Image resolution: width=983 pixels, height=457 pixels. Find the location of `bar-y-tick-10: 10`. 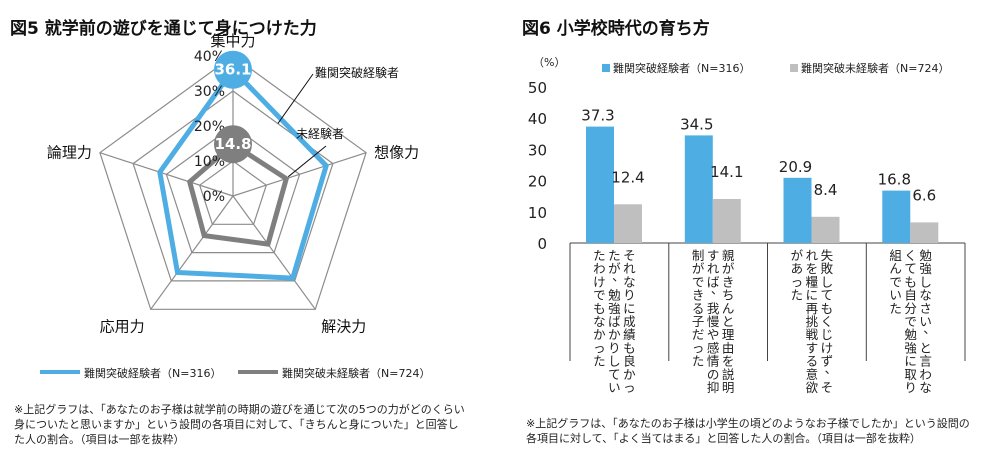

bar-y-tick-10: 10 is located at coordinates (537, 213).